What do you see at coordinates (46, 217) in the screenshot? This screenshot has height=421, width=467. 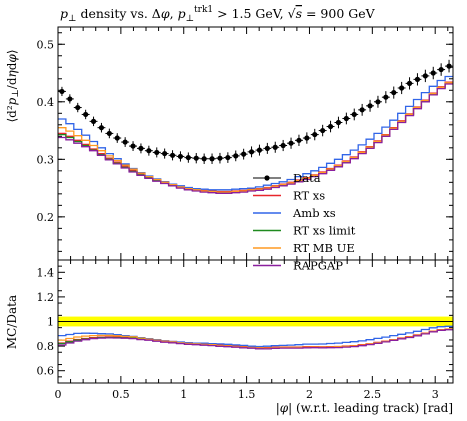 I see `main-y-tick-label: 0.2` at bounding box center [46, 217].